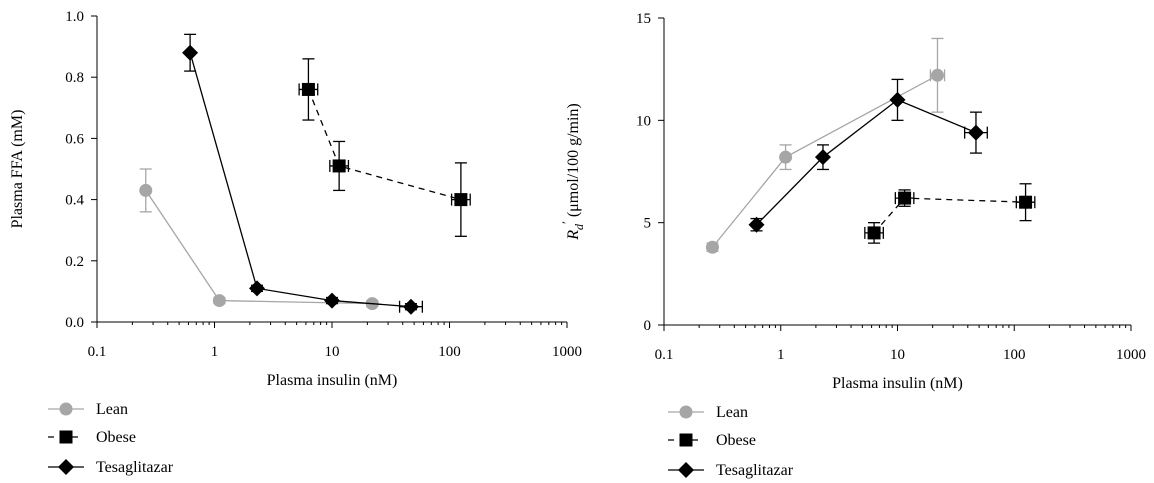 The width and height of the screenshot is (1154, 483). Describe the element at coordinates (648, 224) in the screenshot. I see `y-tick-label: 5` at that location.